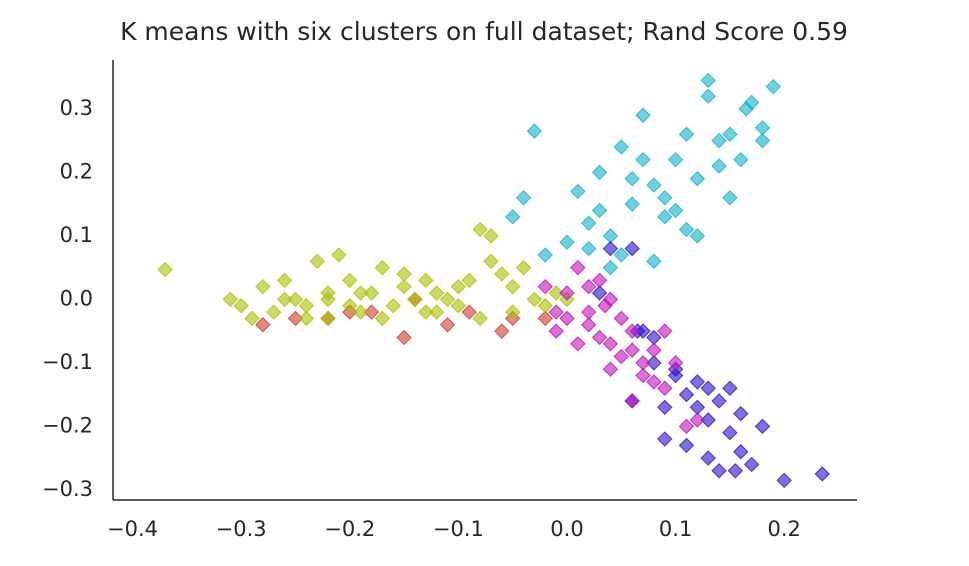 Image resolution: width=969 pixels, height=566 pixels. Describe the element at coordinates (566, 529) in the screenshot. I see `x-tick-label: 0.0` at that location.